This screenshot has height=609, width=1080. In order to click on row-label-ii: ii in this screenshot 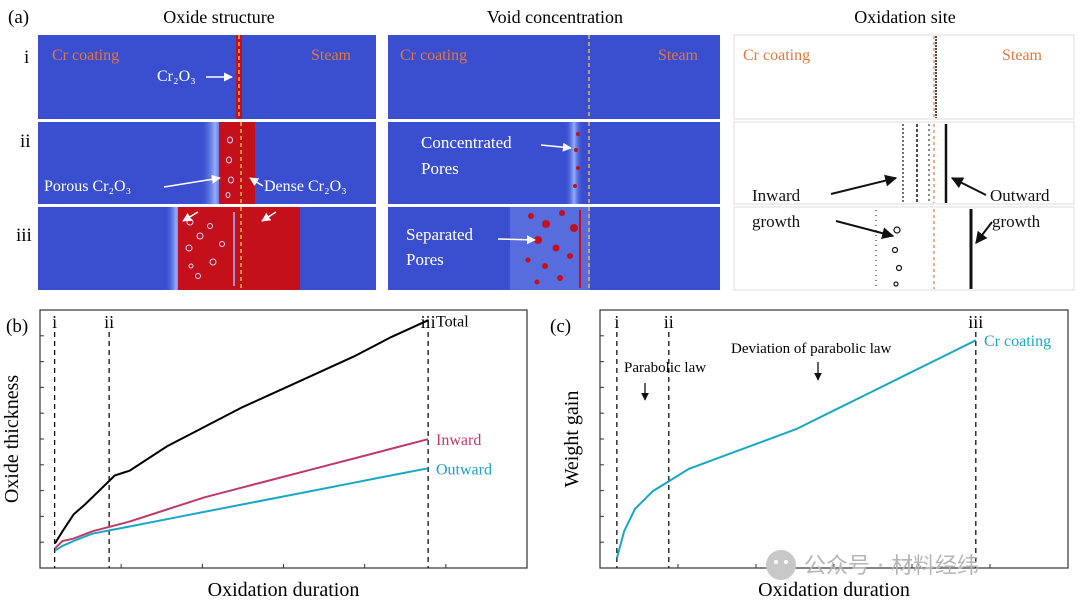, I will do `click(25, 141)`.